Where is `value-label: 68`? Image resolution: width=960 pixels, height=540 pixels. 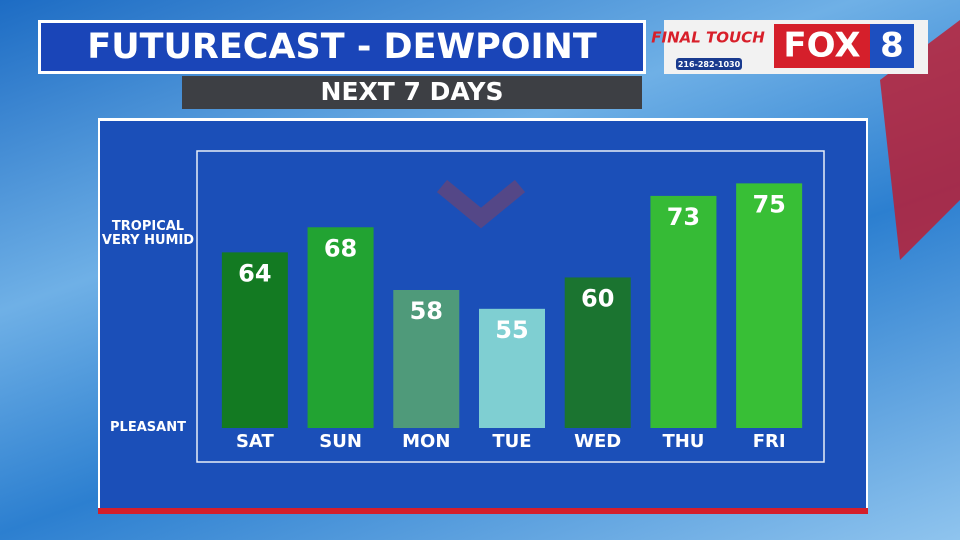
value-label: 68 is located at coordinates (340, 248).